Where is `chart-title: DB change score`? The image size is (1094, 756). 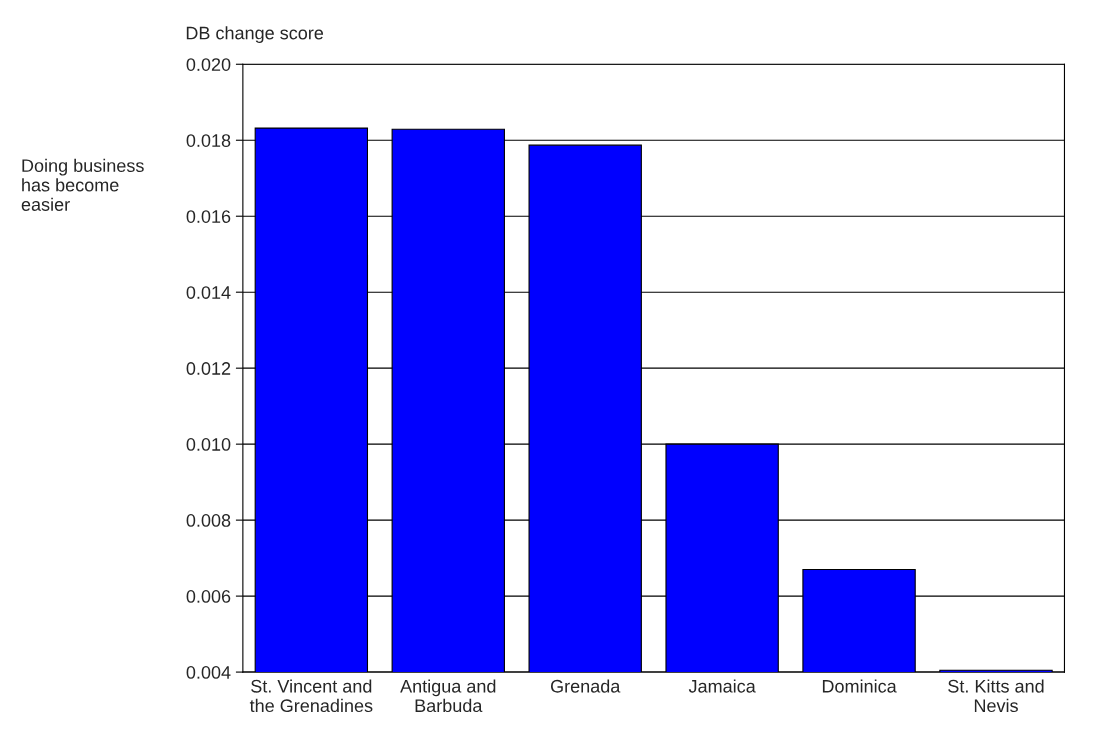
chart-title: DB change score is located at coordinates (255, 34).